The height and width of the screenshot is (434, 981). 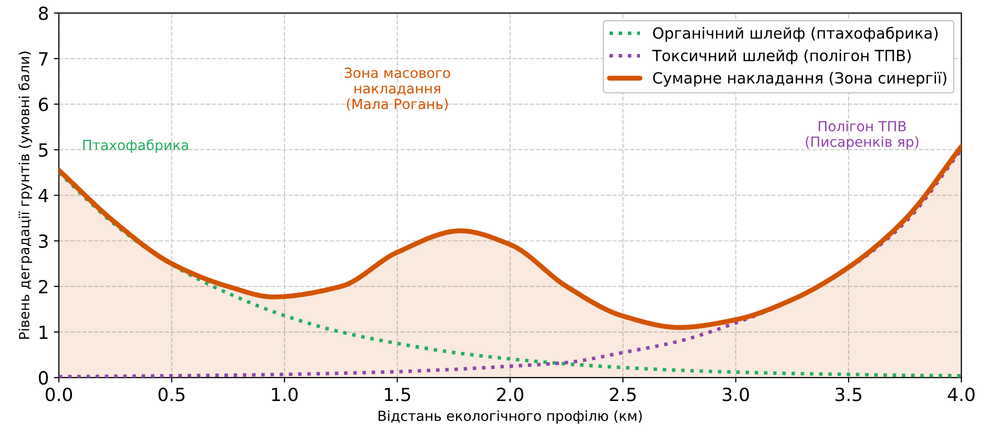 What do you see at coordinates (135, 146) in the screenshot?
I see `annotation: Птахофабрика` at bounding box center [135, 146].